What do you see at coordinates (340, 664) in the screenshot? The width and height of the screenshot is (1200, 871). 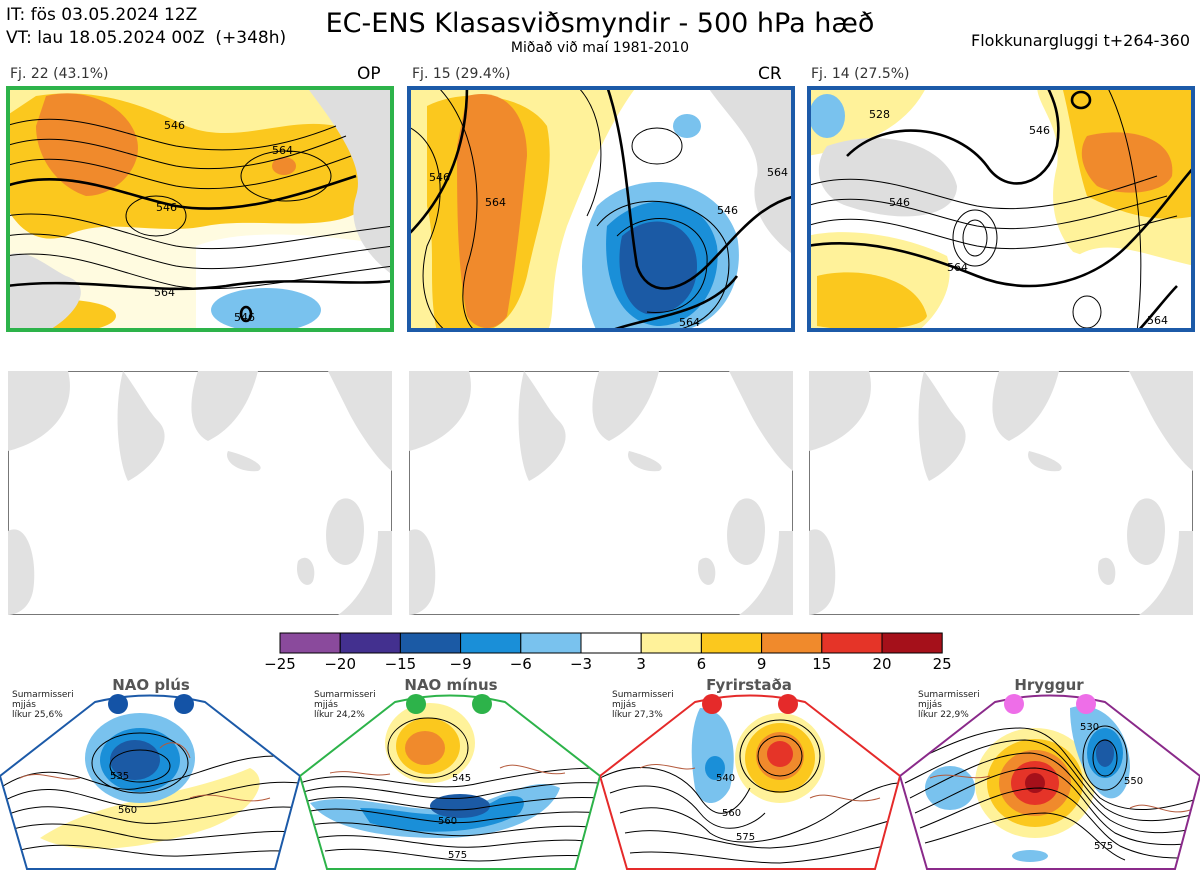 I see `colorbar-tick-label: −20` at bounding box center [340, 664].